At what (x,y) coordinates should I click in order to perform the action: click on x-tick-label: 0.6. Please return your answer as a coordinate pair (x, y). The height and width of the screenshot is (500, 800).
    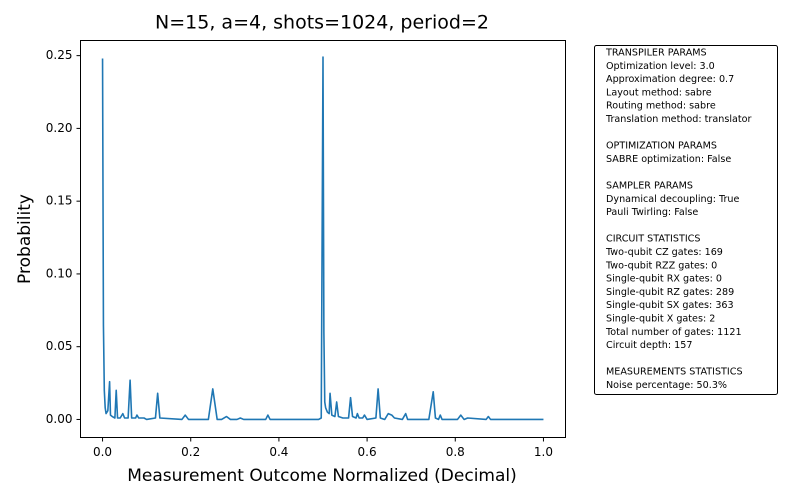
    Looking at the image, I should click on (367, 452).